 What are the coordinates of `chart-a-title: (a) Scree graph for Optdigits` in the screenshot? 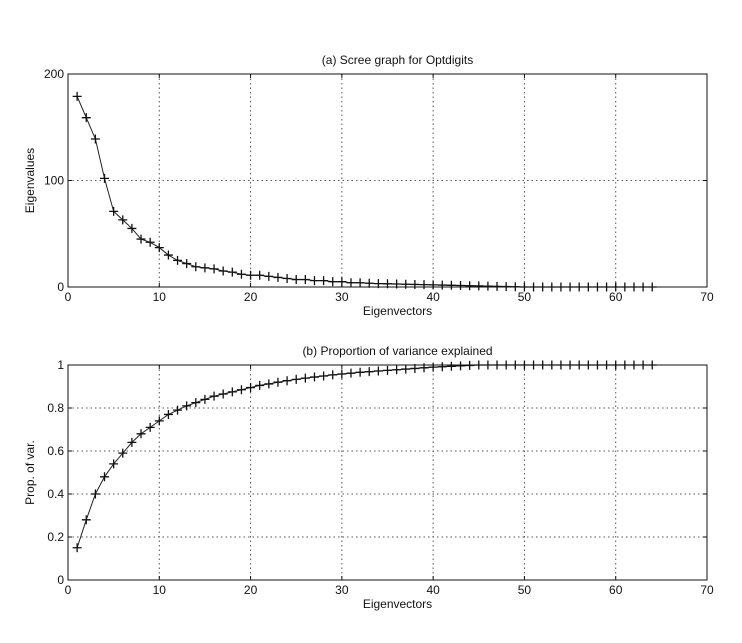 It's located at (397, 60).